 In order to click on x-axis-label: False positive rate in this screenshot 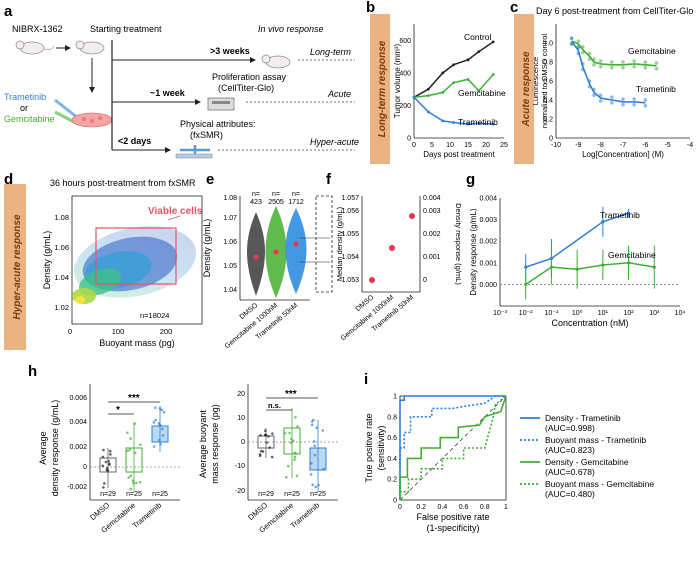, I will do `click(452, 517)`.